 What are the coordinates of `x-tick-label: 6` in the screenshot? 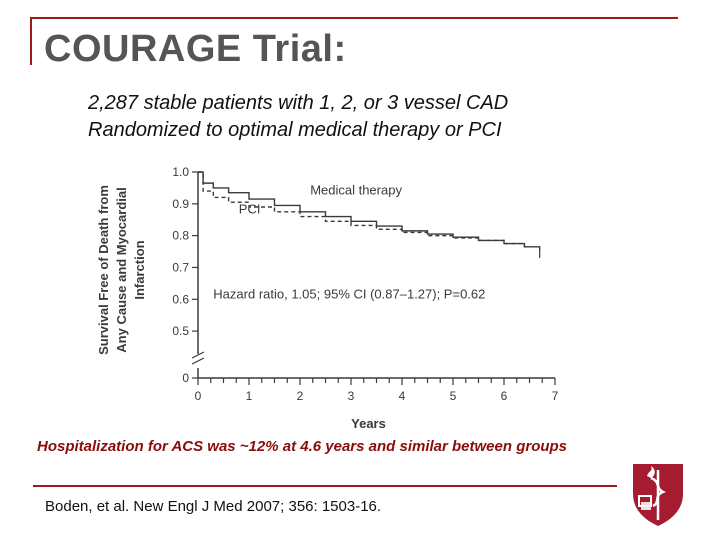 It's located at (504, 396).